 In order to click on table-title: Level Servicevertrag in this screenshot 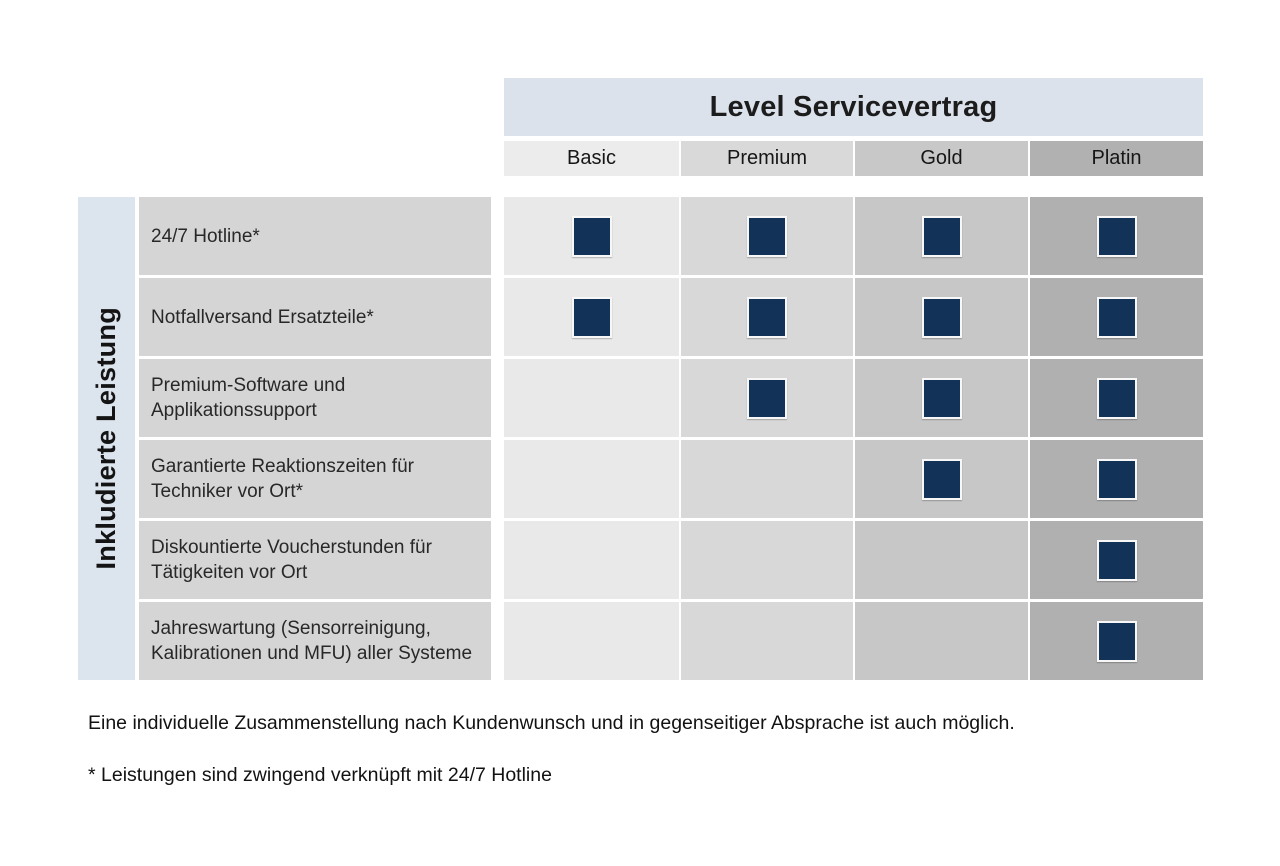, I will do `click(853, 106)`.